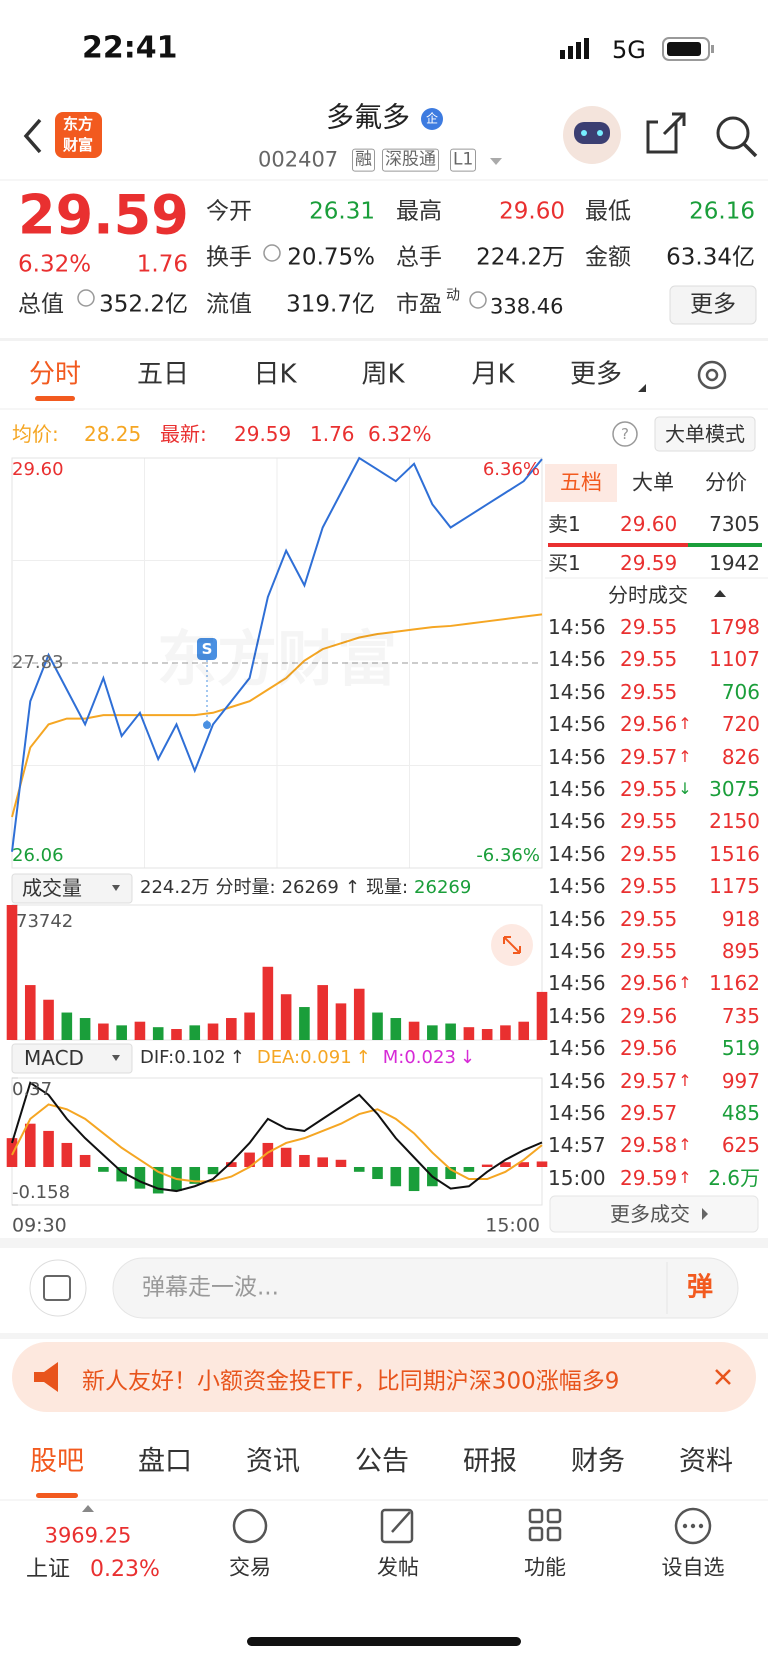 The width and height of the screenshot is (768, 1663). I want to click on send-button: 弹, so click(700, 1287).